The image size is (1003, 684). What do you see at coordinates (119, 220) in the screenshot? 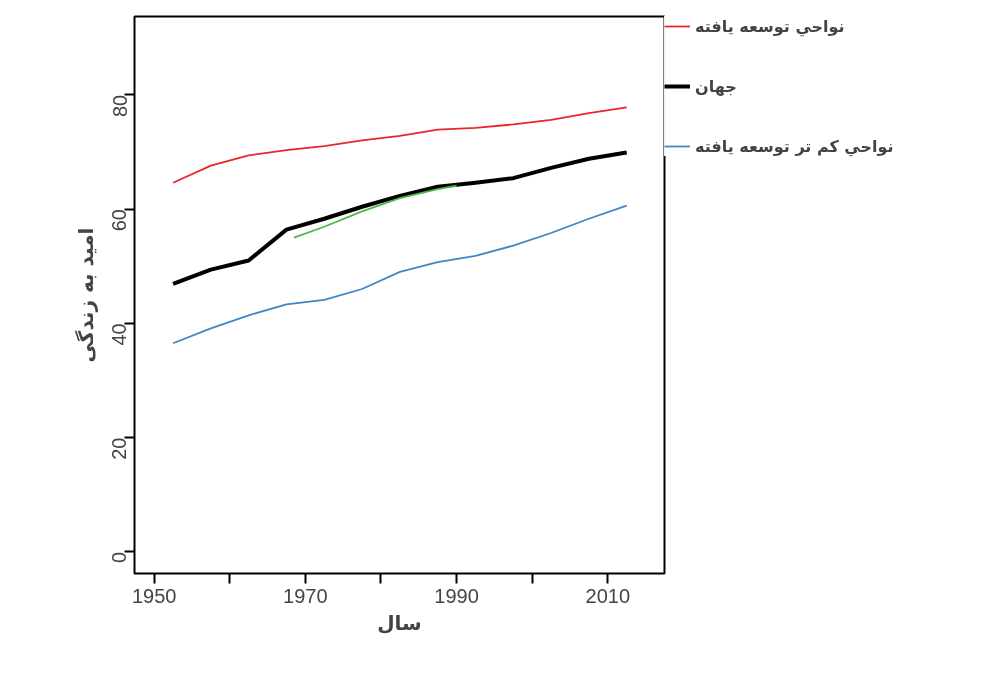
I see `y-tick-label: 60` at bounding box center [119, 220].